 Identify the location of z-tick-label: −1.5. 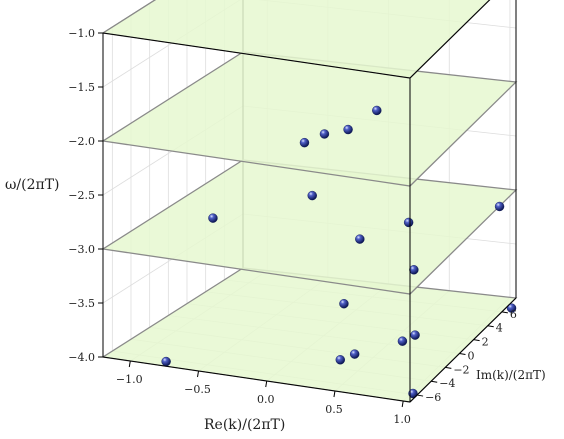
(81, 87).